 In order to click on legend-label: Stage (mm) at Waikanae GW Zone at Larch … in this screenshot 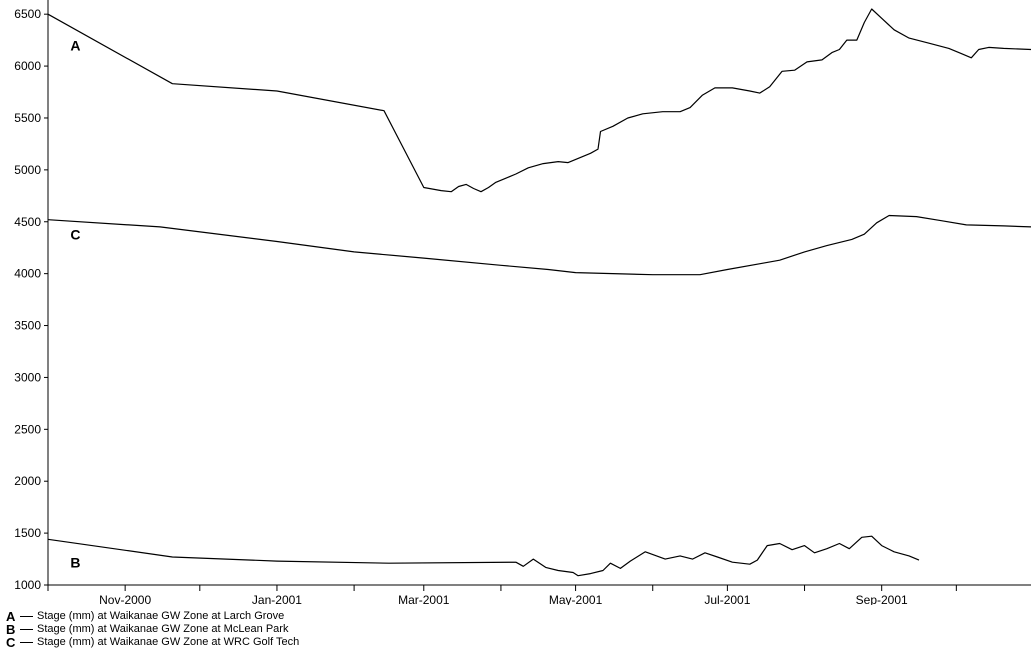, I will do `click(161, 616)`.